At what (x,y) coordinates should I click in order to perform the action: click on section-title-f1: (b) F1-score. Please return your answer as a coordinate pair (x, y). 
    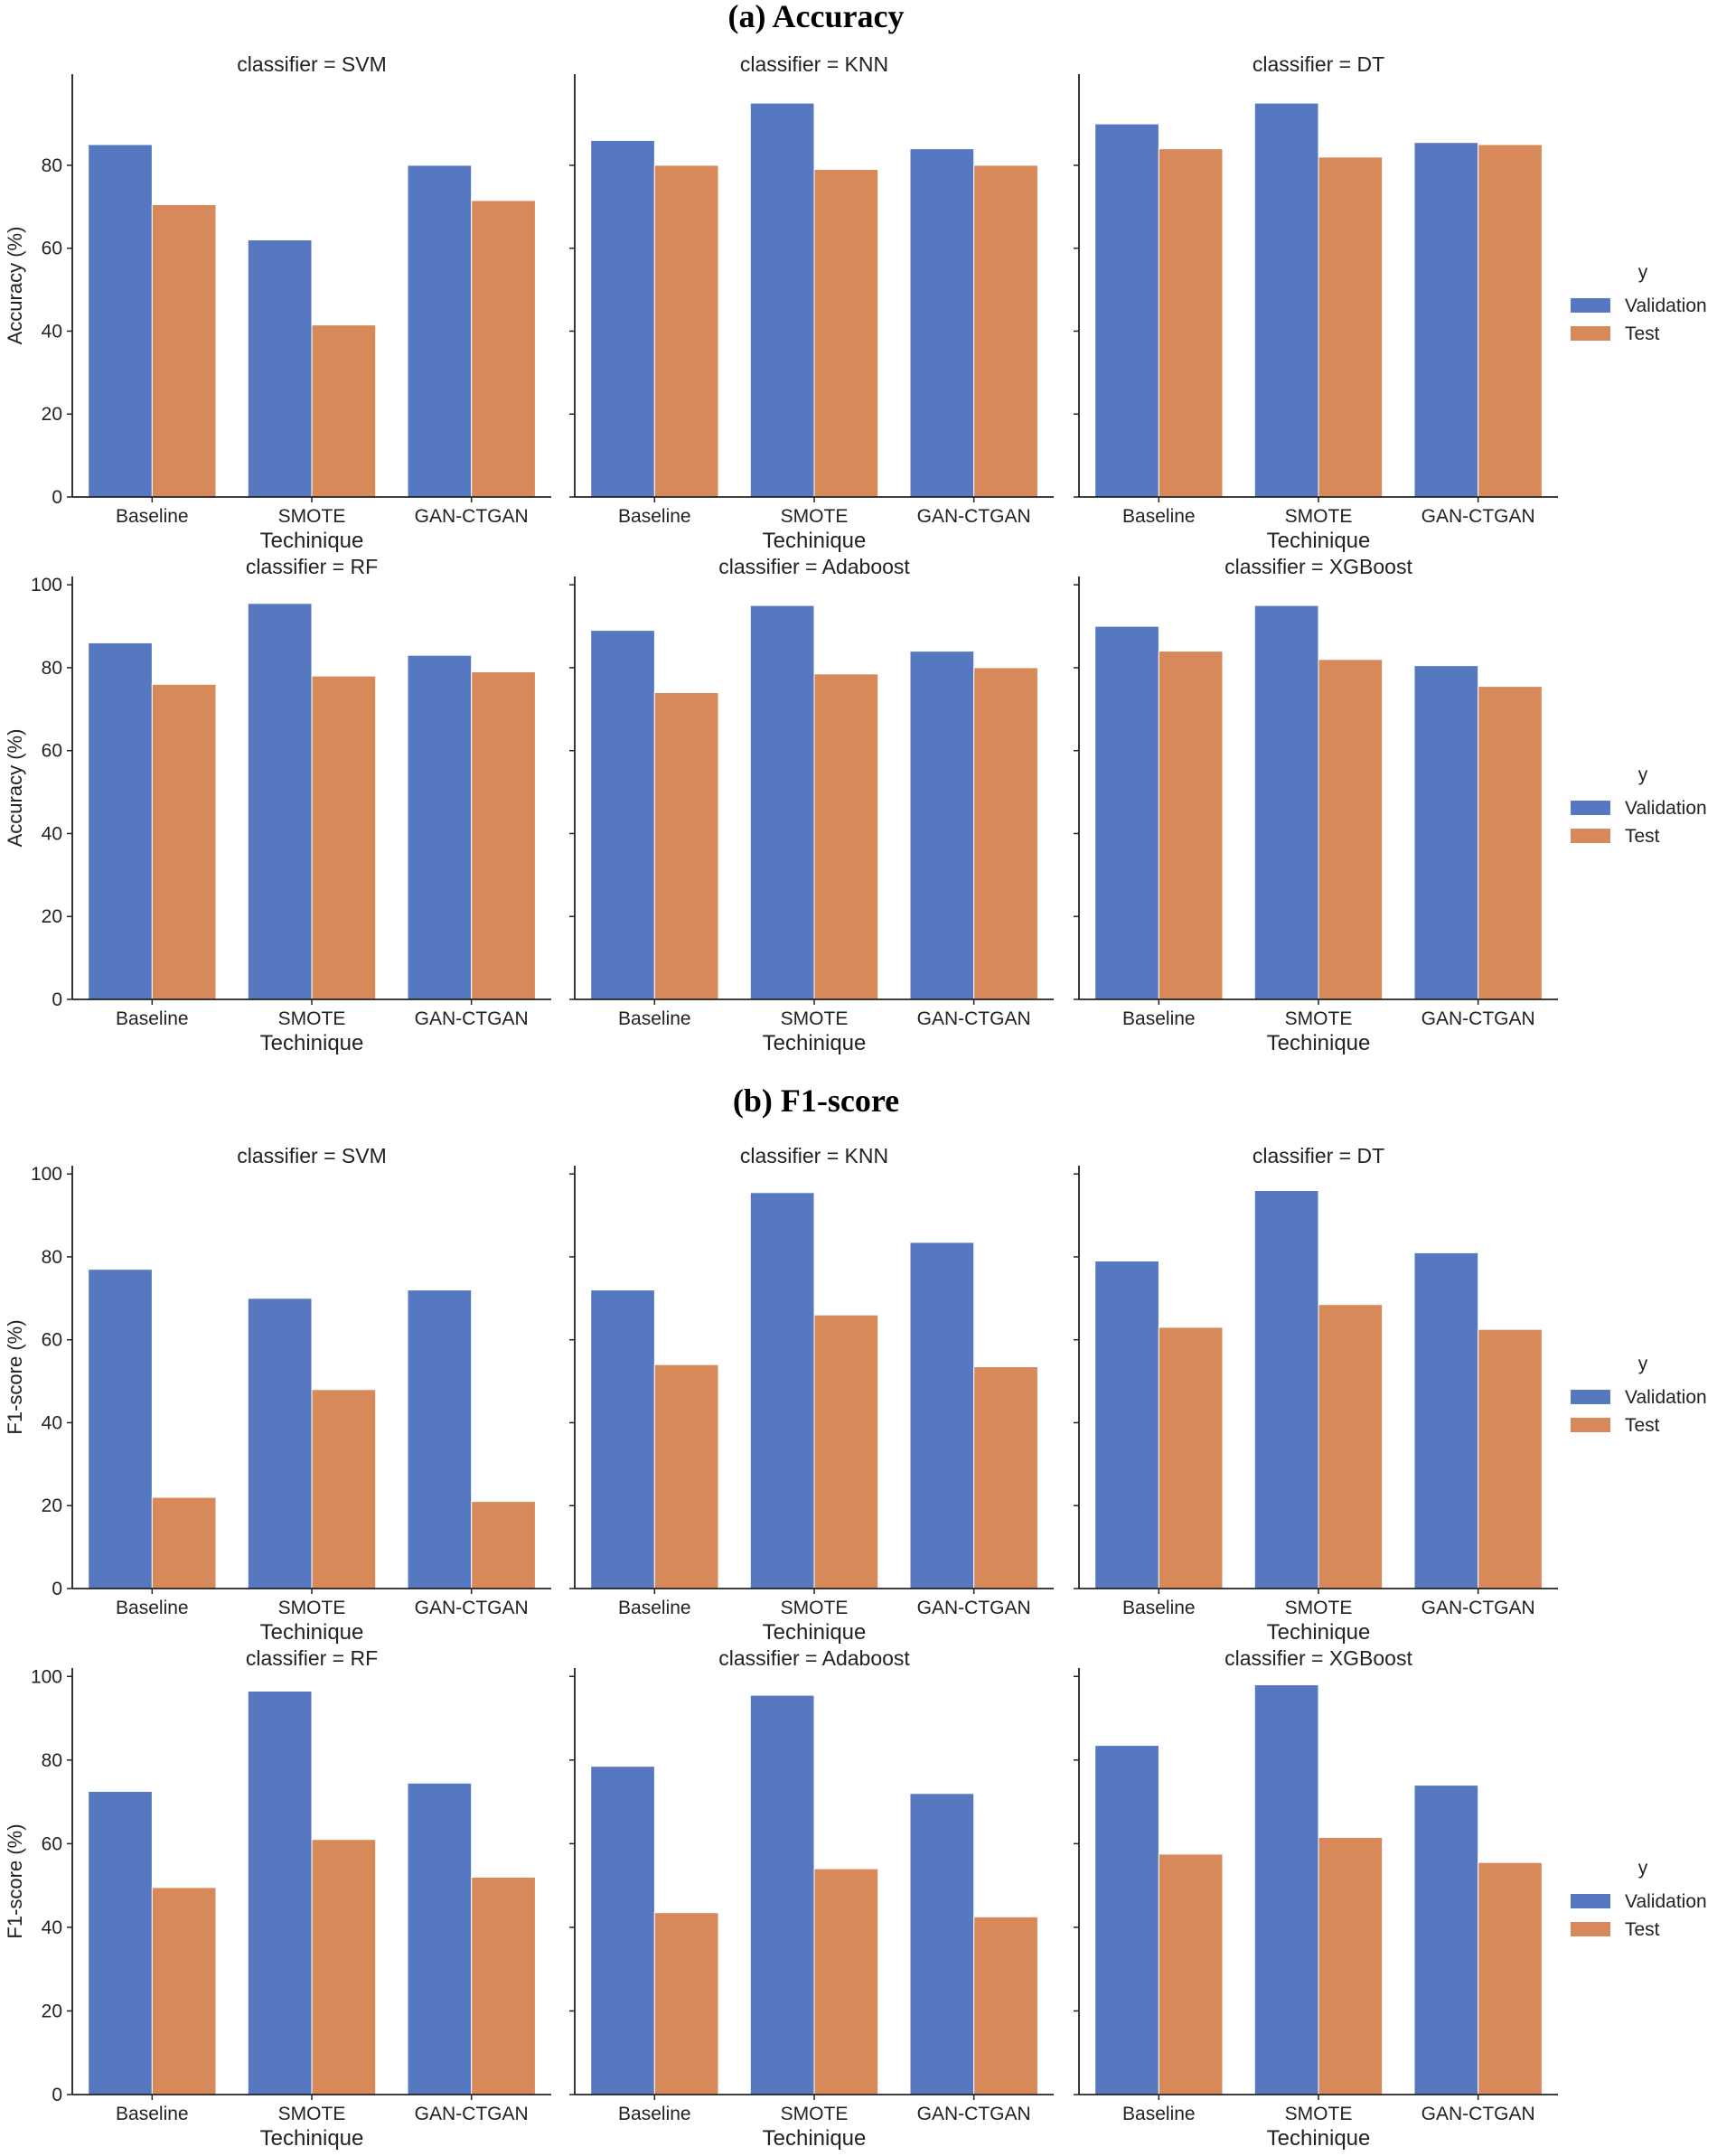
    Looking at the image, I should click on (816, 1101).